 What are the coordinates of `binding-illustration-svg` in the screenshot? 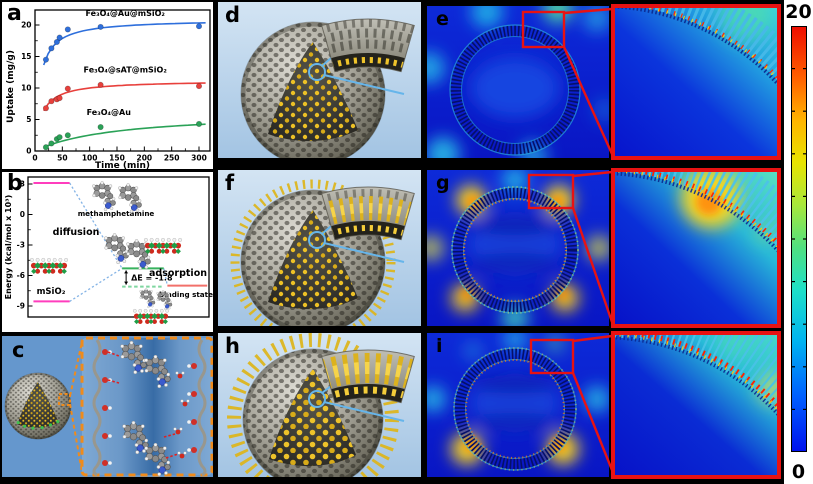 It's located at (107, 406).